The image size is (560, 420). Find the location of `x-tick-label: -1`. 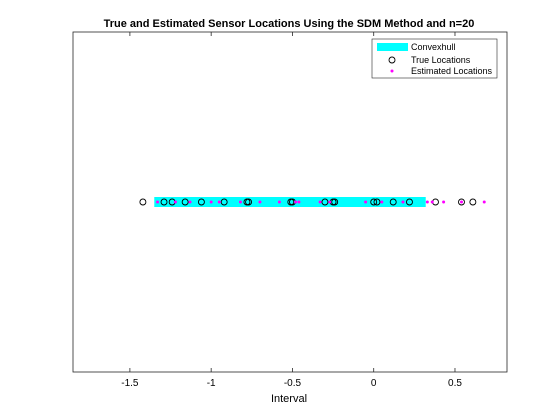

x-tick-label: -1 is located at coordinates (211, 383).